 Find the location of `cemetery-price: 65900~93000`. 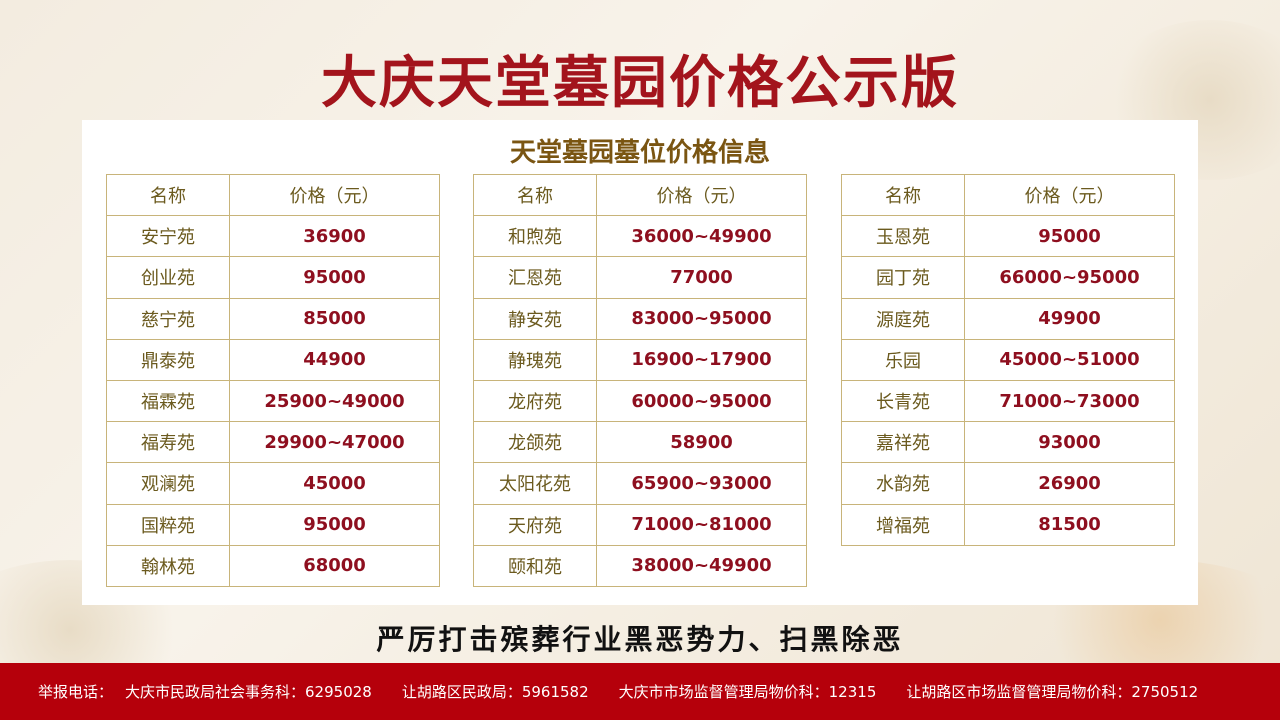

cemetery-price: 65900~93000 is located at coordinates (701, 483).